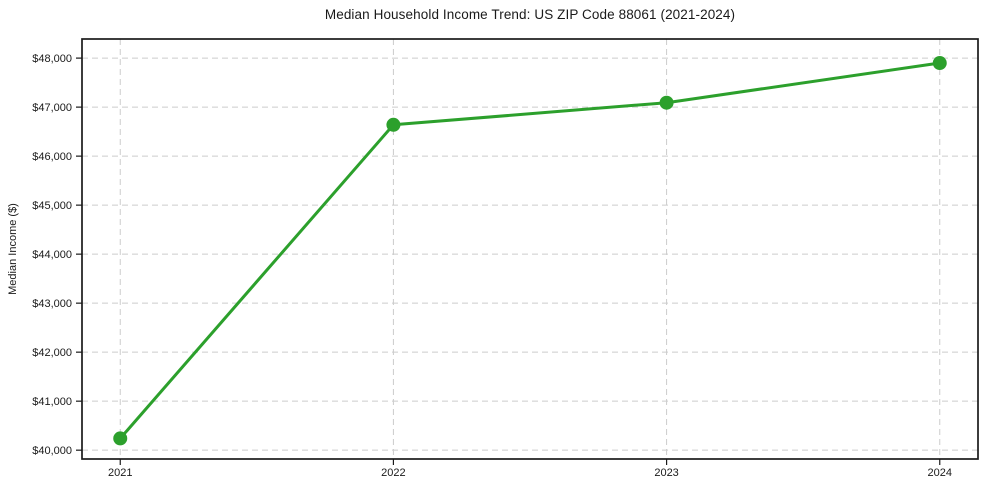  Describe the element at coordinates (52, 255) in the screenshot. I see `y-tick-label: $44,000` at that location.